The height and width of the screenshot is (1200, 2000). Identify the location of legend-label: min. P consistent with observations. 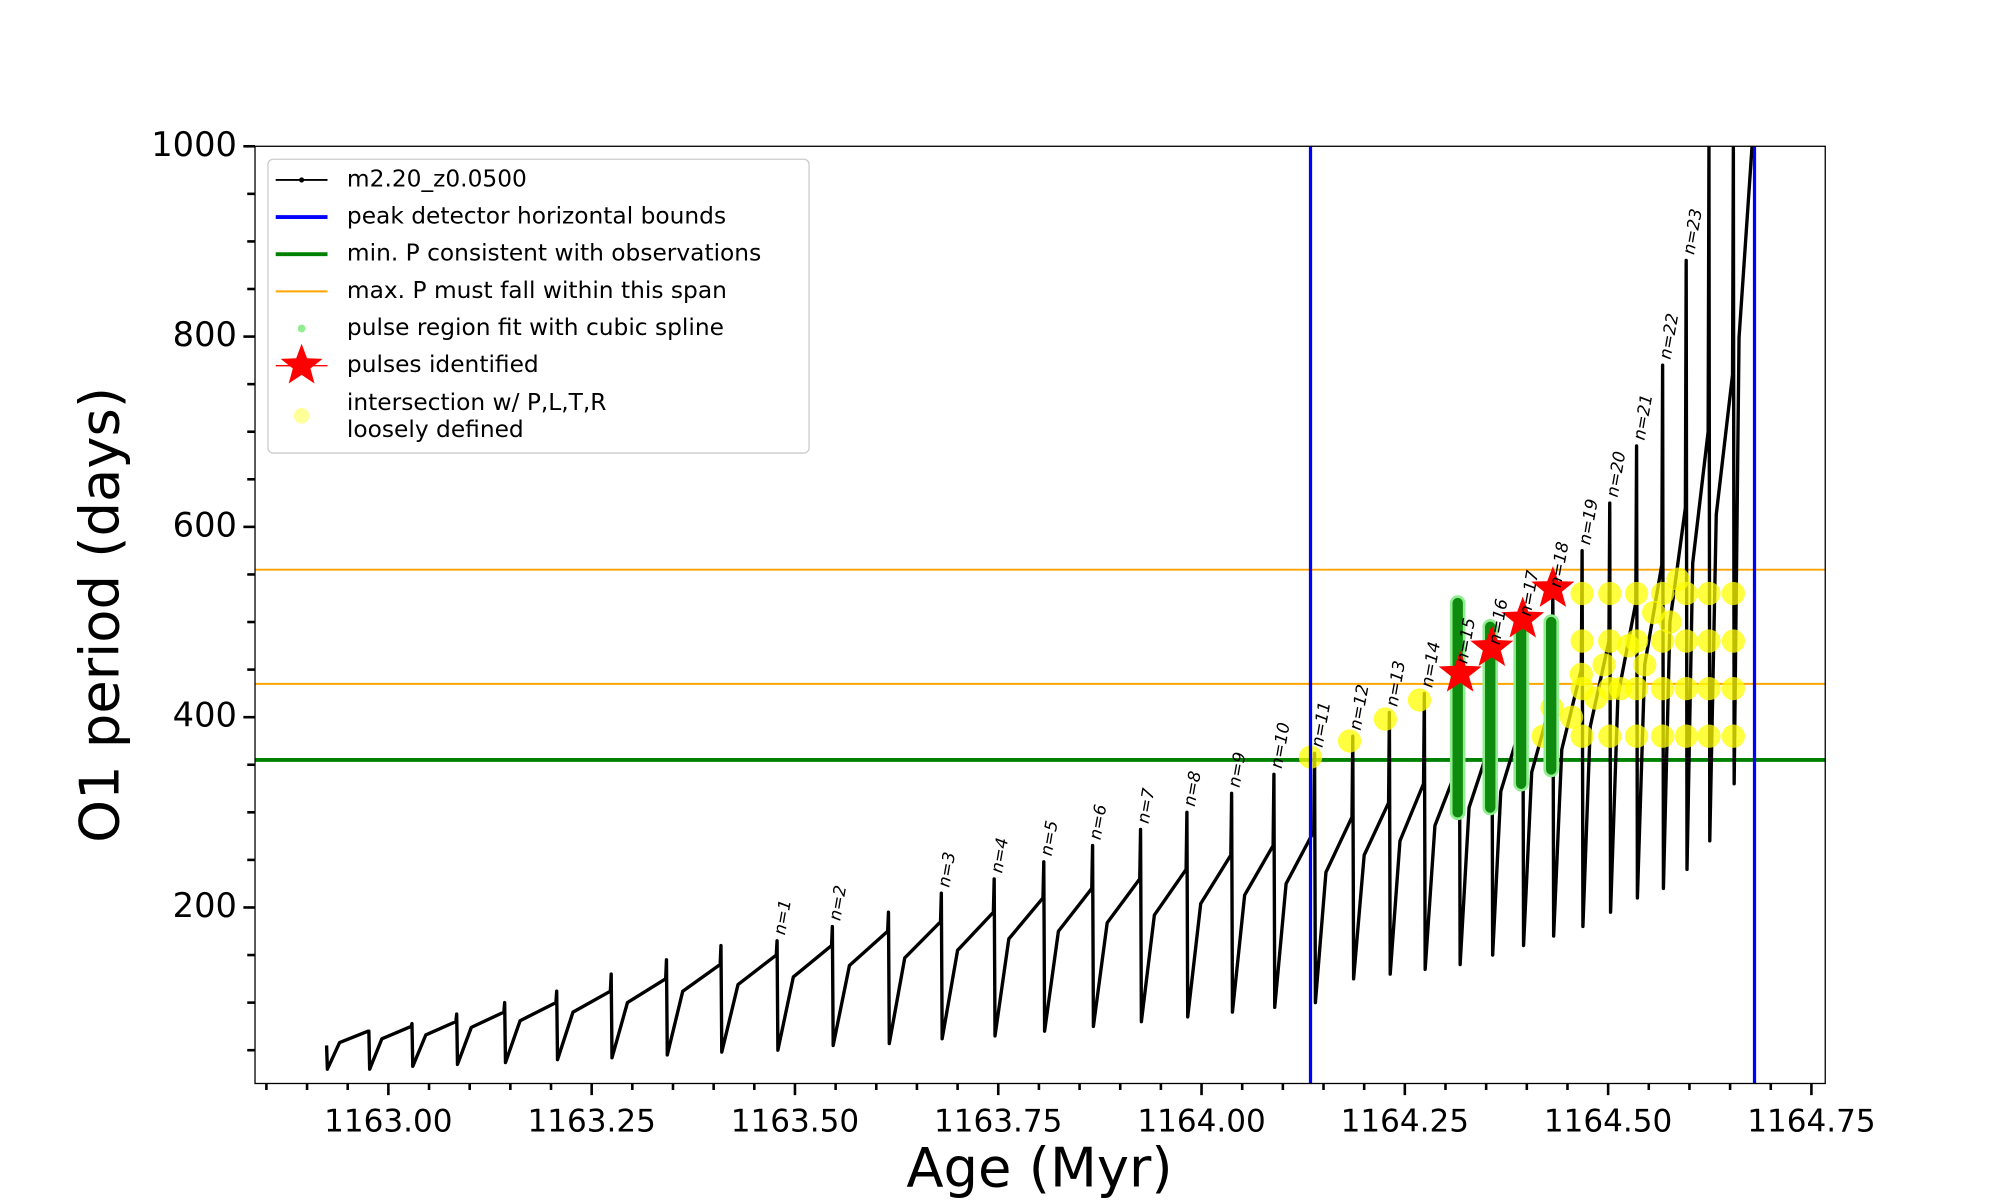
(554, 253).